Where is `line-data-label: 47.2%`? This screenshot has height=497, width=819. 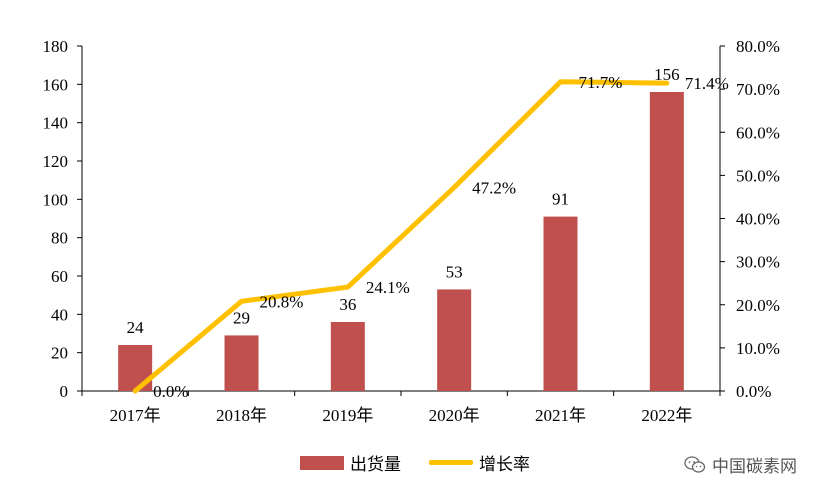 line-data-label: 47.2% is located at coordinates (494, 187).